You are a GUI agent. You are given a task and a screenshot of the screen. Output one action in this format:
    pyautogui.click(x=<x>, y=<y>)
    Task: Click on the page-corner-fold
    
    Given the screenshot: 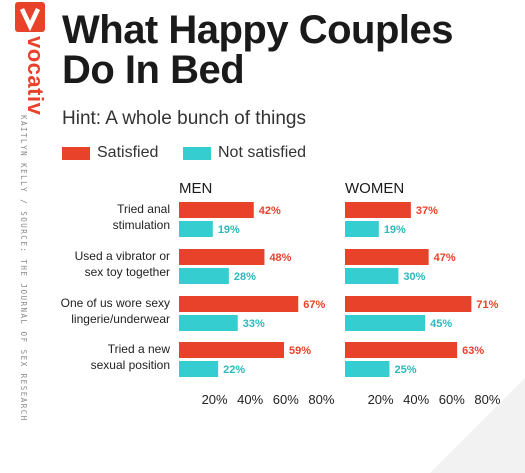 What is the action you would take?
    pyautogui.click(x=477, y=425)
    